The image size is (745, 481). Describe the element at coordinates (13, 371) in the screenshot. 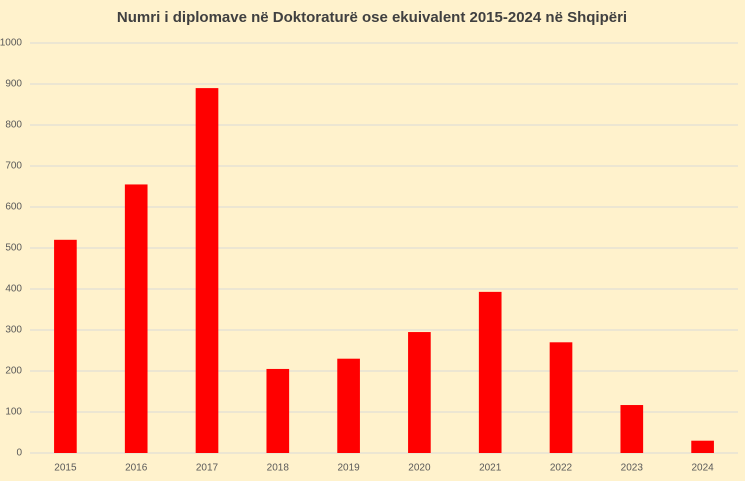

I see `y-tick-label: 200` at that location.